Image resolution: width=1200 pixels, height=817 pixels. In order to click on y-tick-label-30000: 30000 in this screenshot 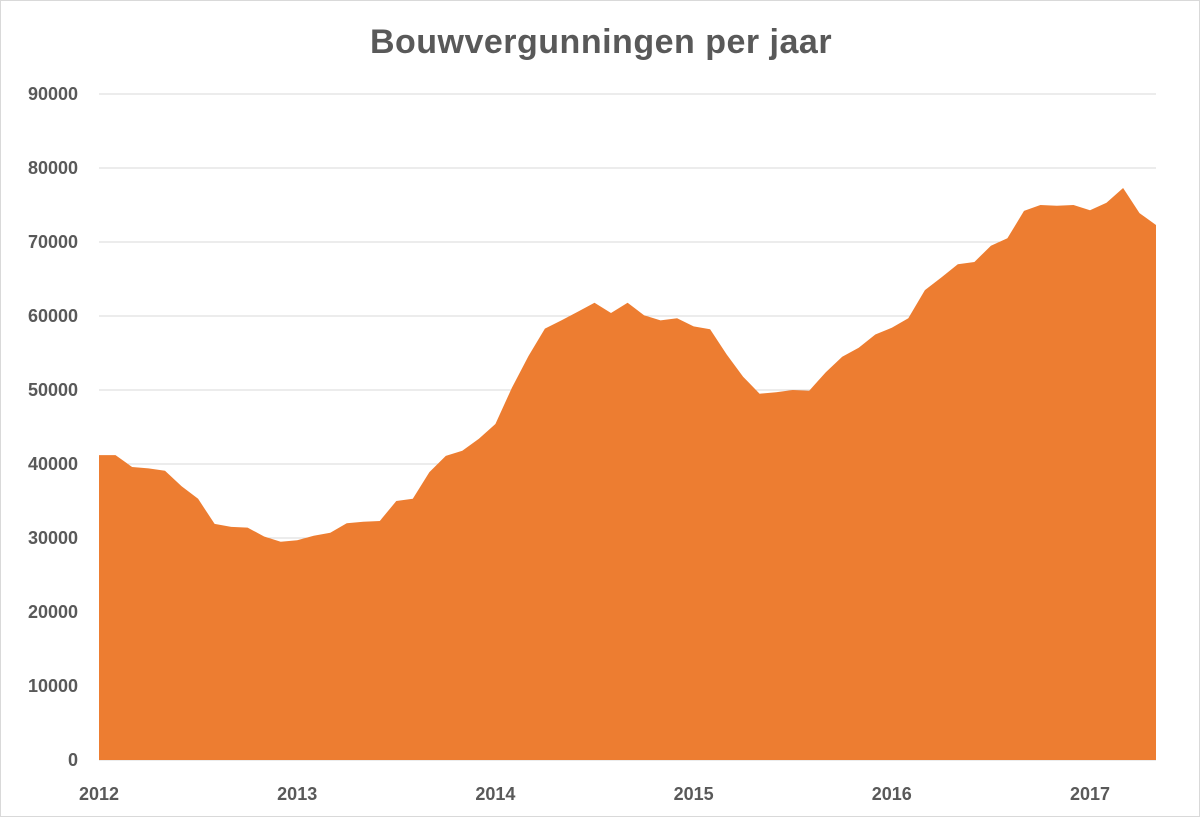, I will do `click(53, 538)`.